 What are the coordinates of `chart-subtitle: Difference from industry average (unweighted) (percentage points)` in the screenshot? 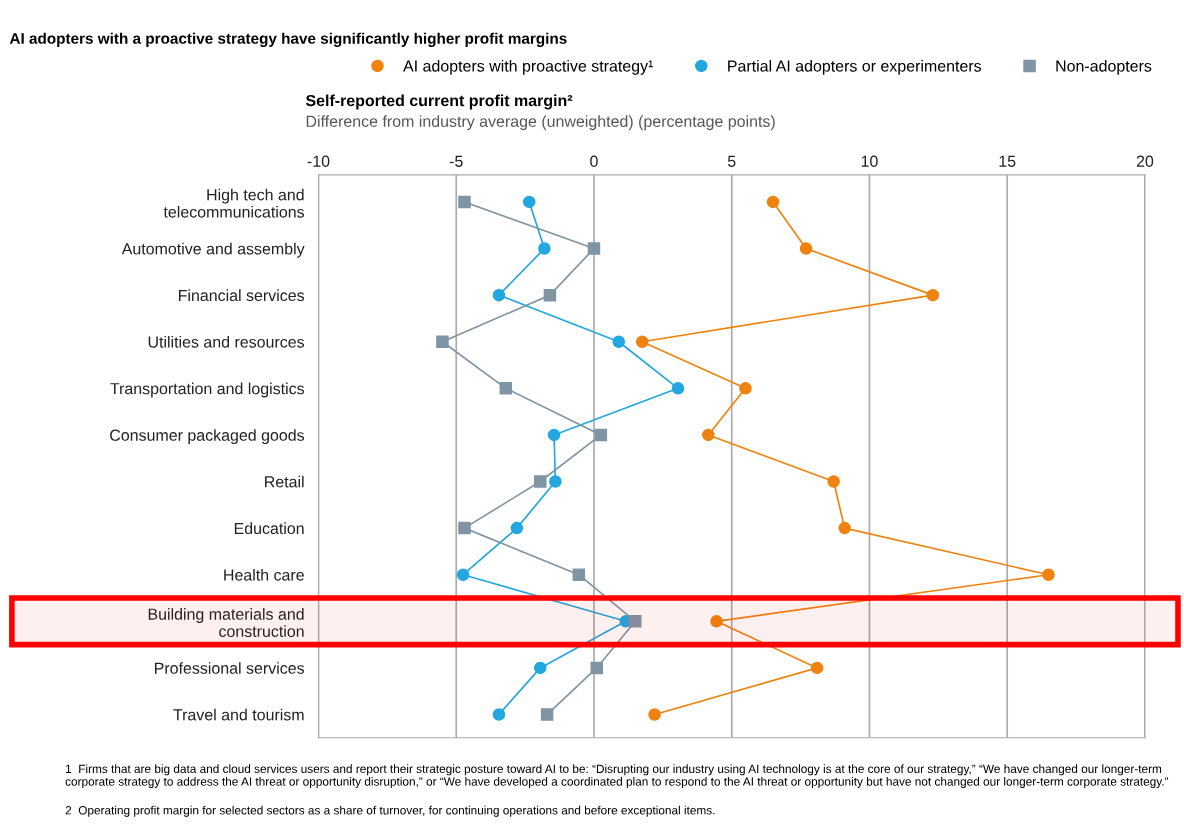 It's located at (540, 123).